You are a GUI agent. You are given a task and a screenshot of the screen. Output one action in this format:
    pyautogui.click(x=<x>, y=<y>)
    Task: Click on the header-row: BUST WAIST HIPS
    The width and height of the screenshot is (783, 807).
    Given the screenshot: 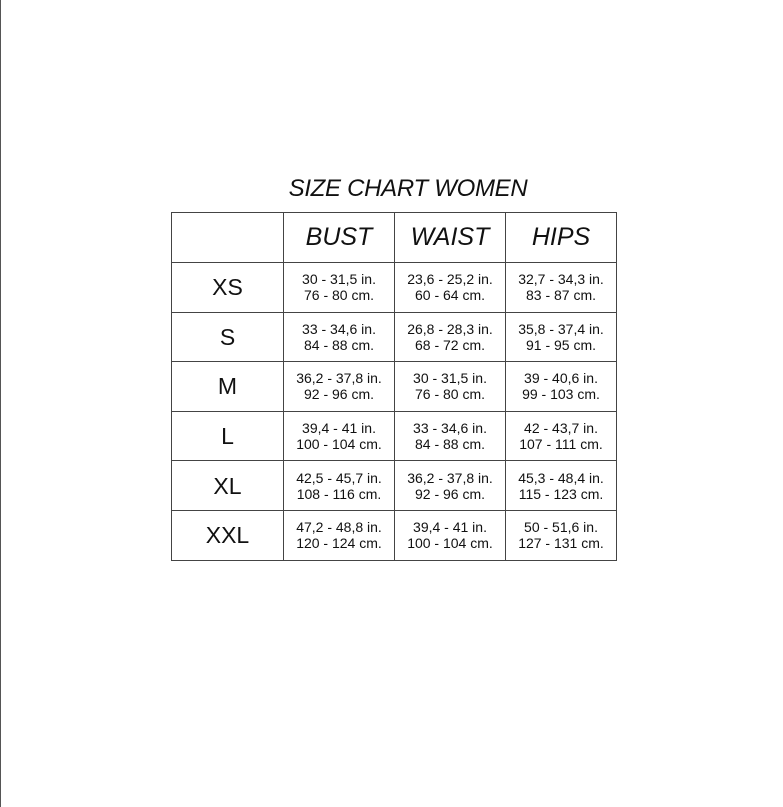 What is the action you would take?
    pyautogui.click(x=394, y=237)
    